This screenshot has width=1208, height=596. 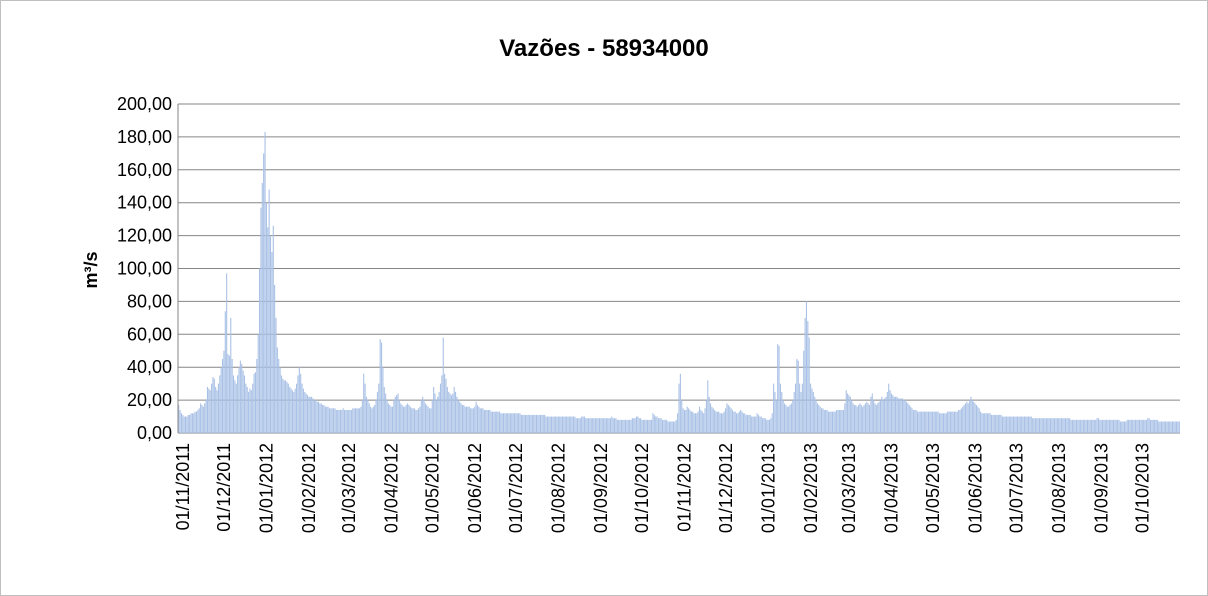 What do you see at coordinates (144, 104) in the screenshot?
I see `y-tick-label: 200,00` at bounding box center [144, 104].